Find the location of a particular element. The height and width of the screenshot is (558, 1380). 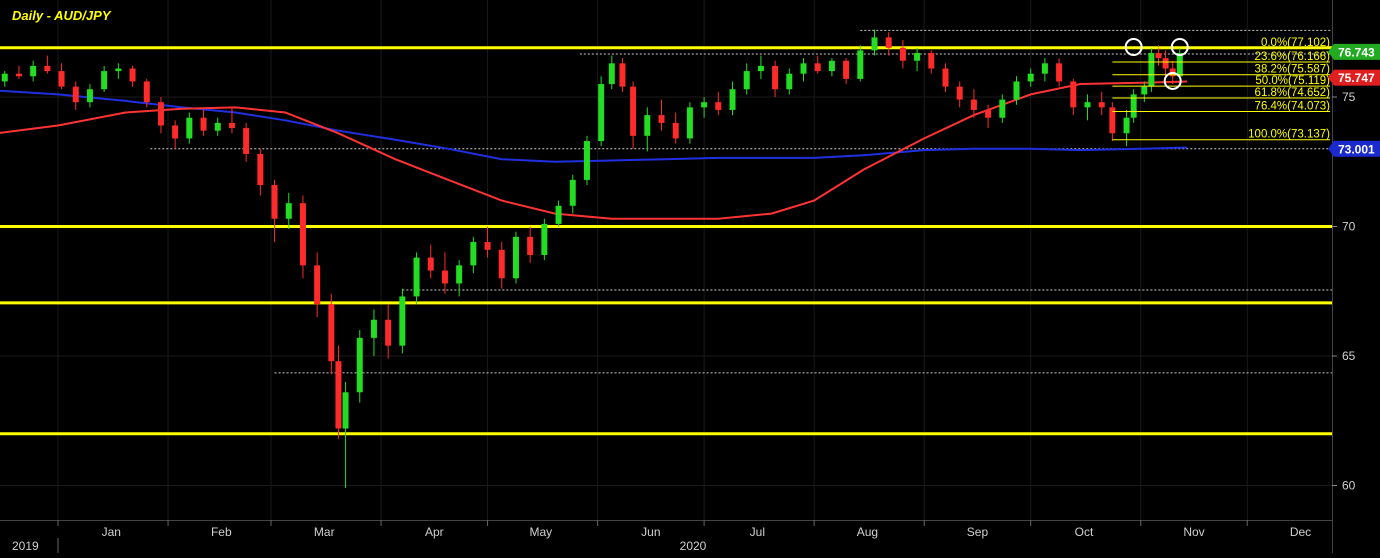

x-tick-label: Mar is located at coordinates (324, 532).